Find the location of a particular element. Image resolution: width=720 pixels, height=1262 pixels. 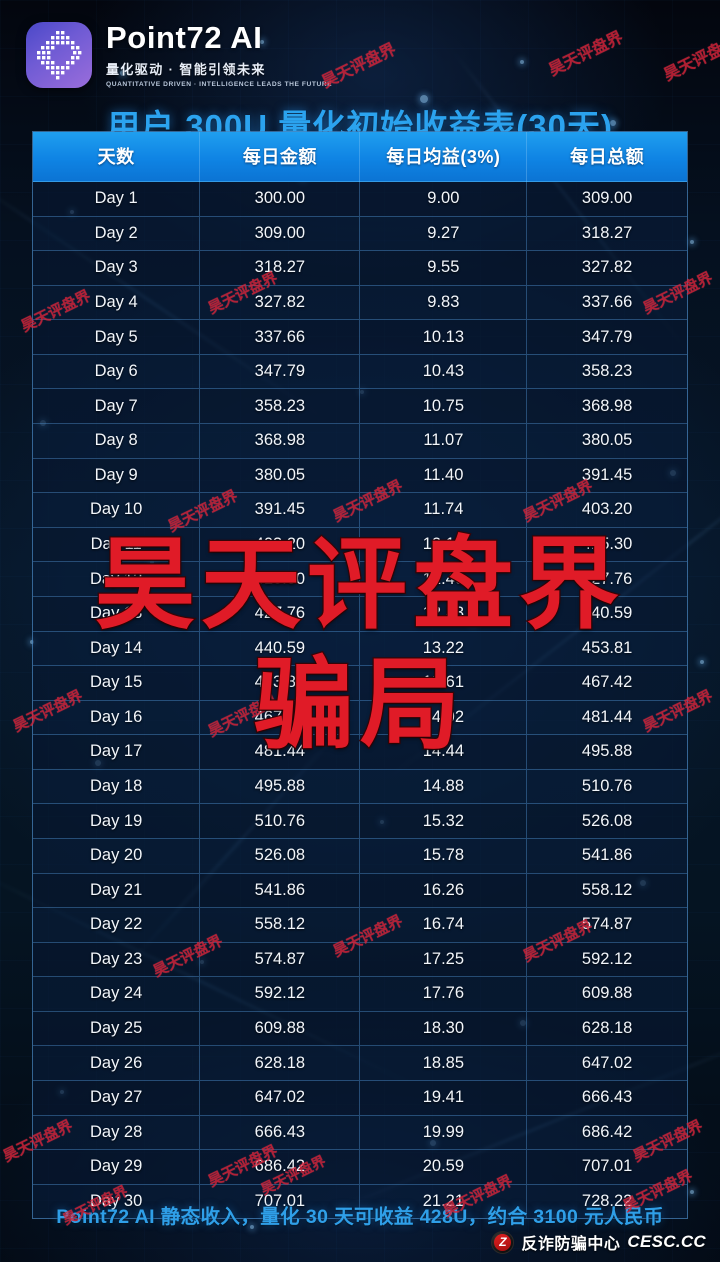

cell-total: 327.82 is located at coordinates (606, 268).